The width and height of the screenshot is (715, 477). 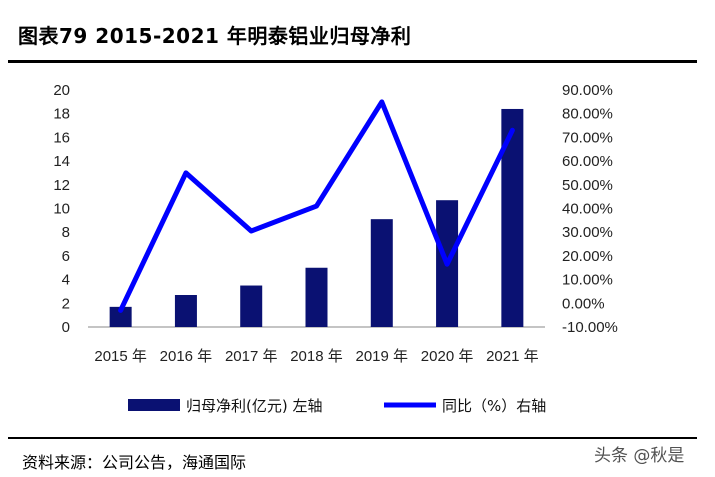 What do you see at coordinates (587, 280) in the screenshot?
I see `right-tick-label: 10.00%` at bounding box center [587, 280].